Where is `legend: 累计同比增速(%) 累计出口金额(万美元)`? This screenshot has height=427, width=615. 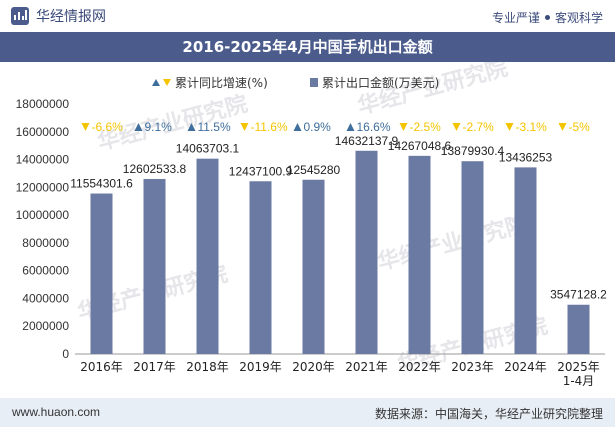 legend: 累计同比增速(%) 累计出口金额(万美元) is located at coordinates (295, 82).